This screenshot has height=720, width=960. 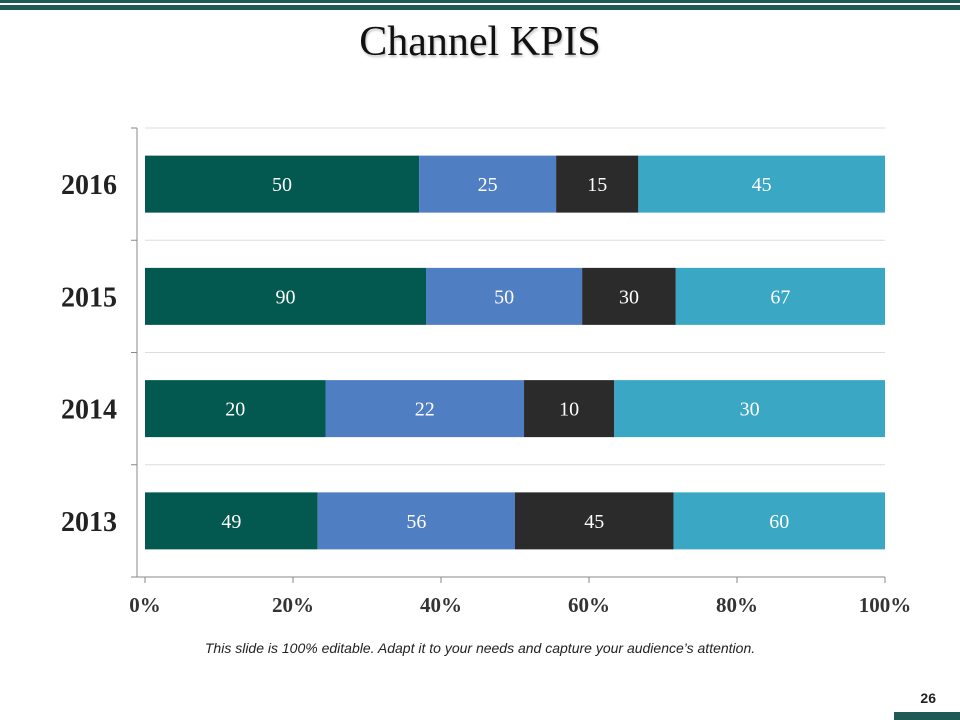 I want to click on slide-title: Channel KPIS, so click(x=480, y=42).